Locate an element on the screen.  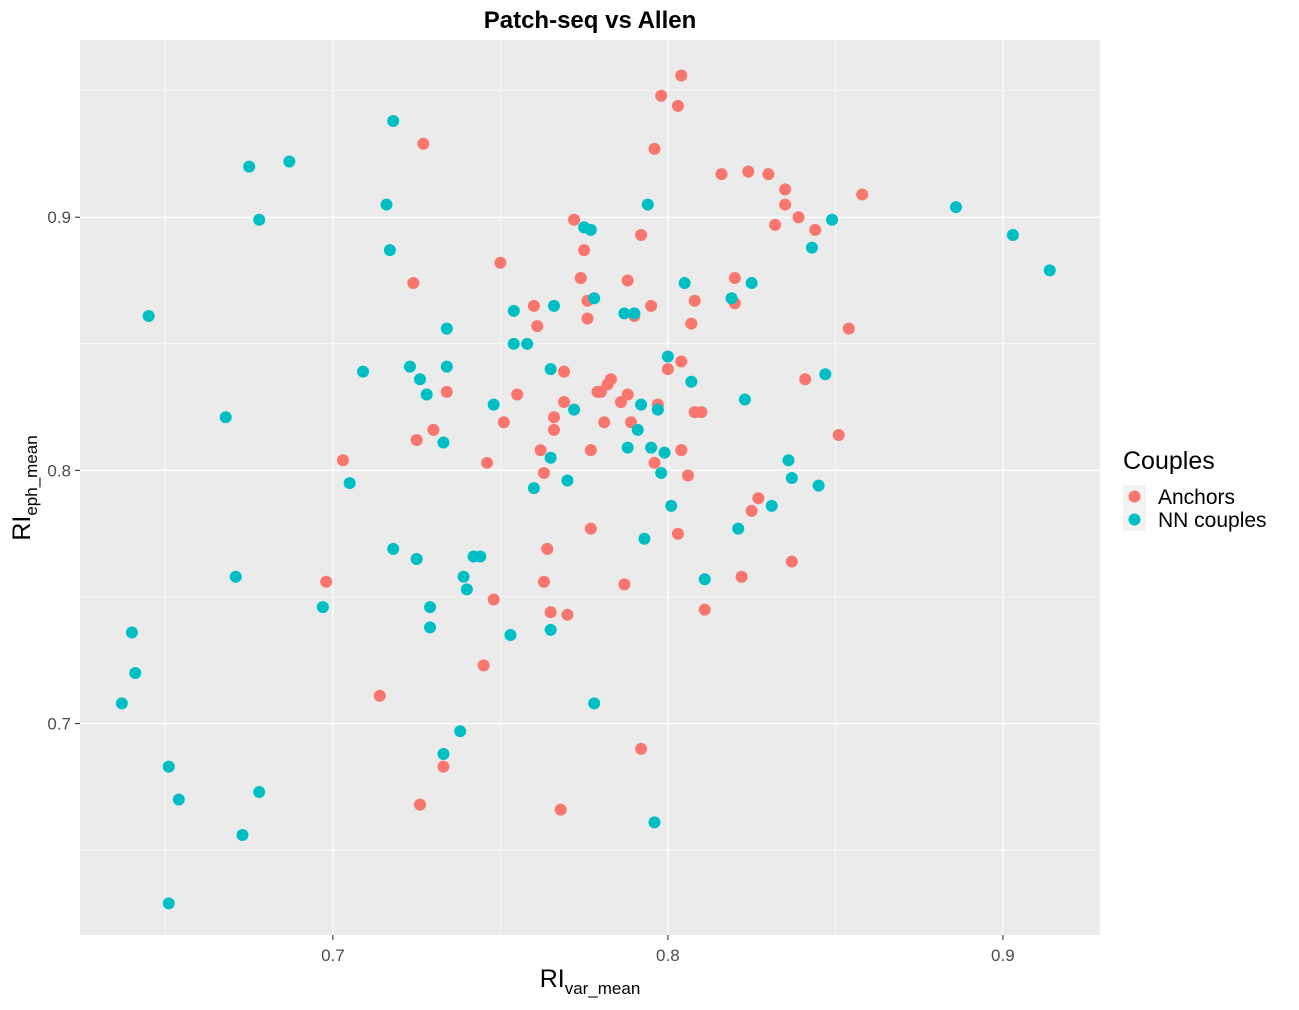
x-axis-title: RIvar_mean is located at coordinates (590, 981).